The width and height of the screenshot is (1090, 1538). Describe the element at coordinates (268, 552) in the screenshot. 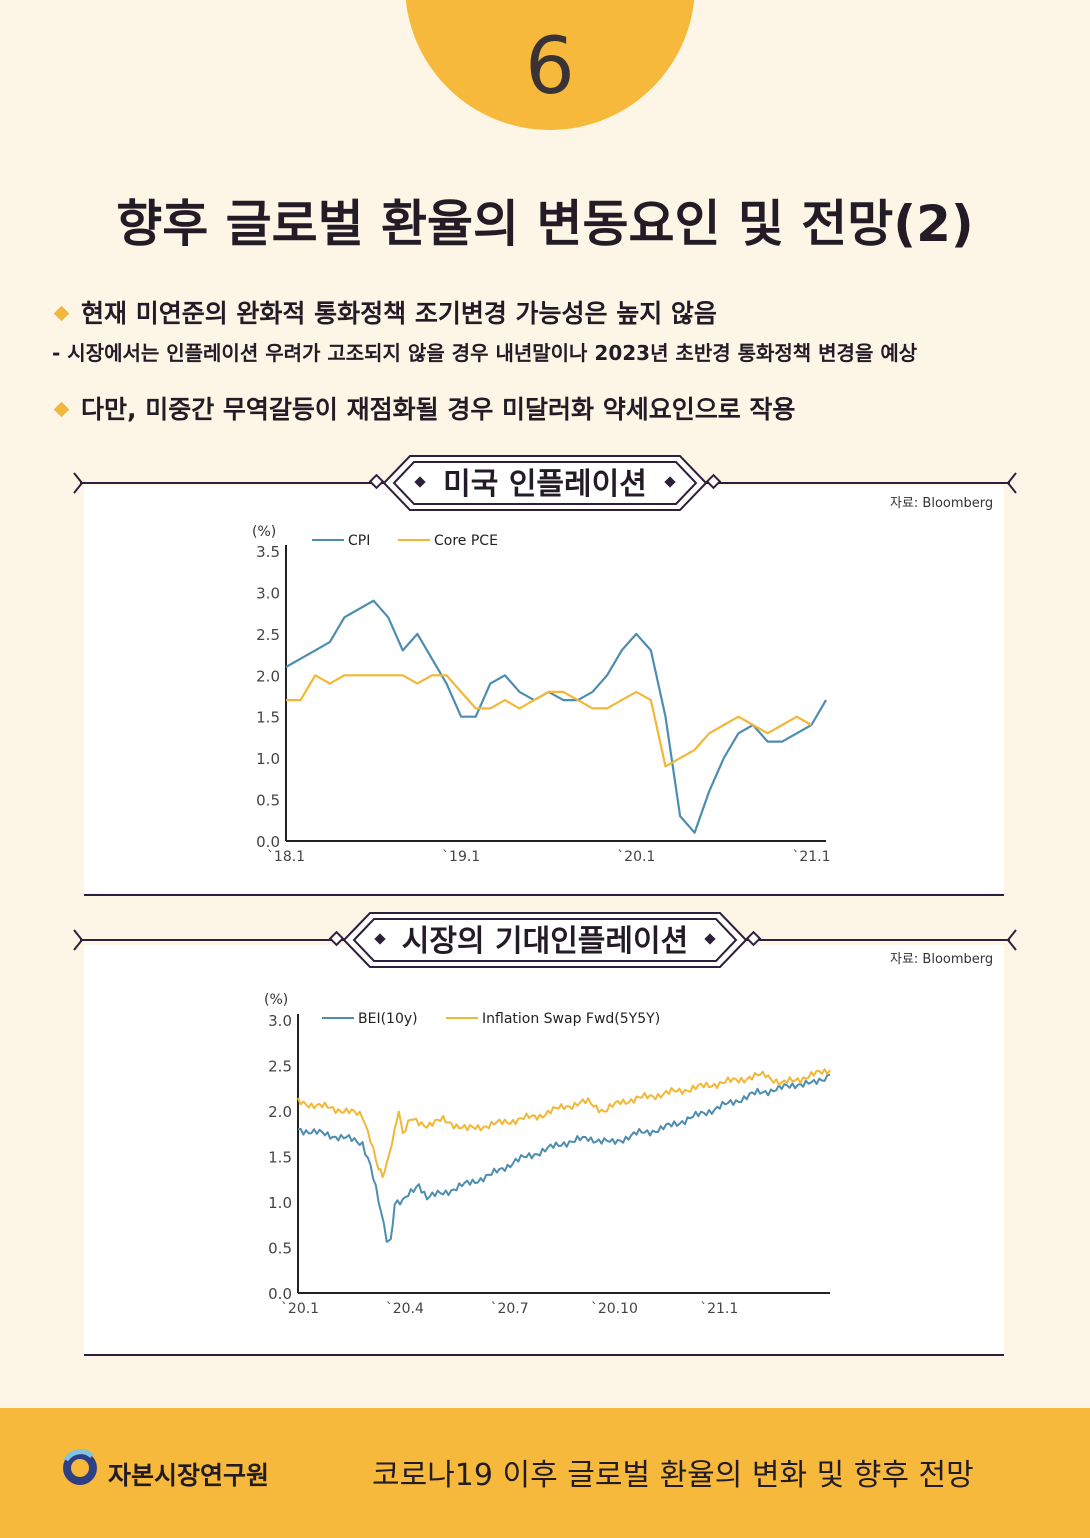

I see `y-tick-label: 3.5` at that location.